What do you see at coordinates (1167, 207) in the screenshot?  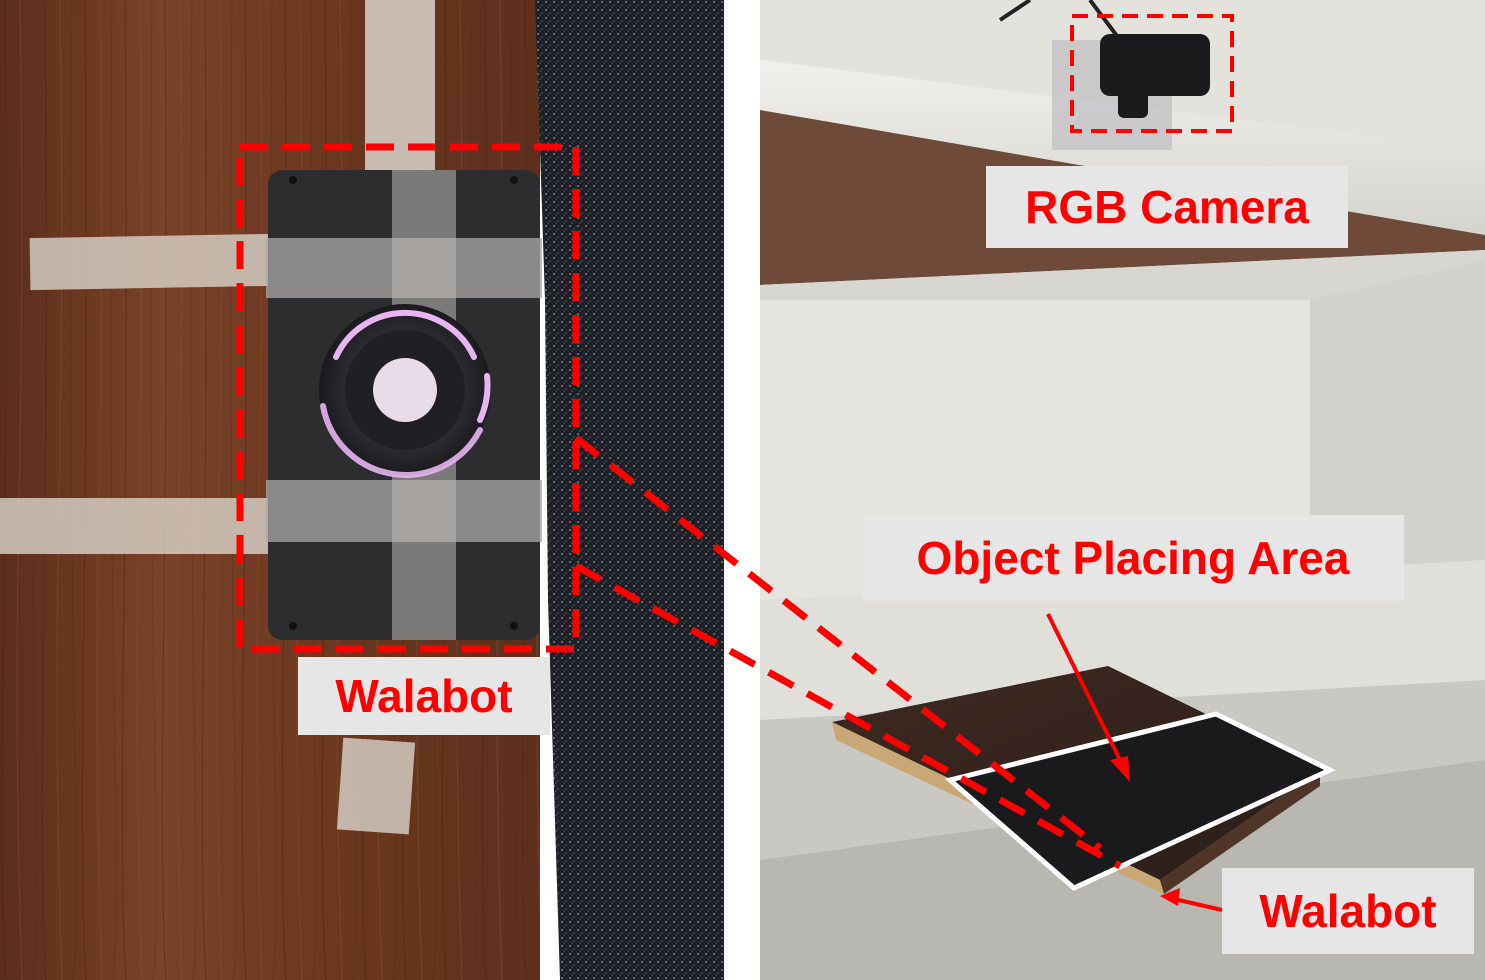 I see `rgb-camera-label: RGB Camera` at bounding box center [1167, 207].